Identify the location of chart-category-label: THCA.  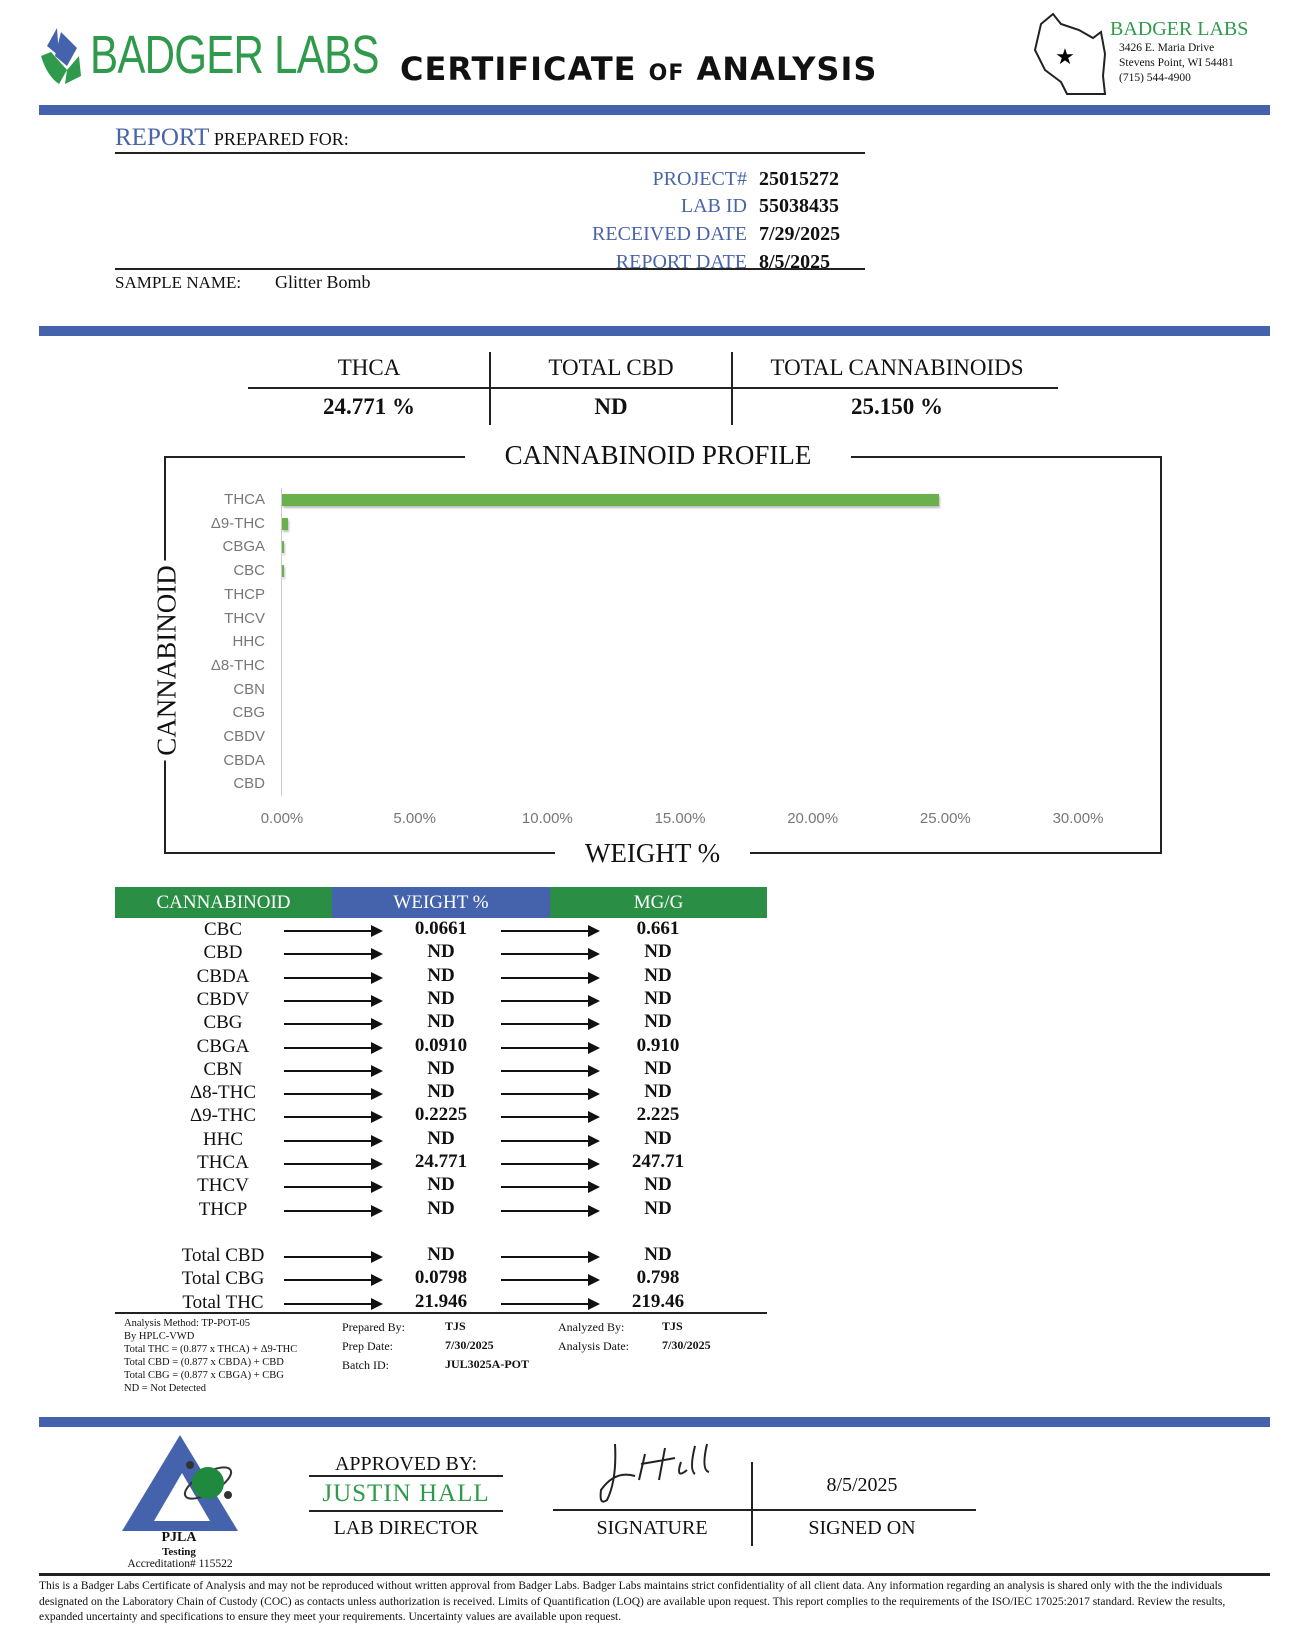
(244, 499).